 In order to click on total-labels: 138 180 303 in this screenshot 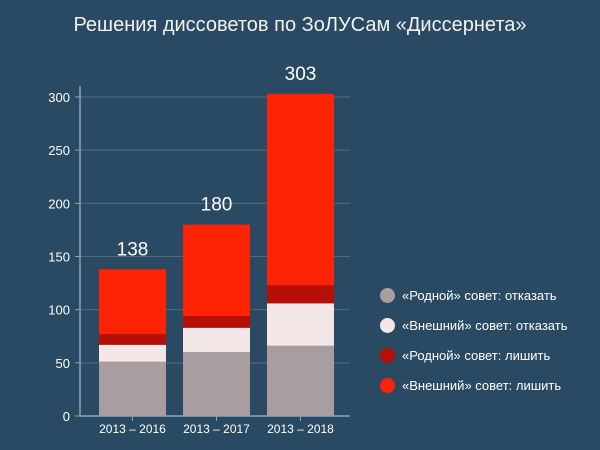, I will do `click(217, 162)`.